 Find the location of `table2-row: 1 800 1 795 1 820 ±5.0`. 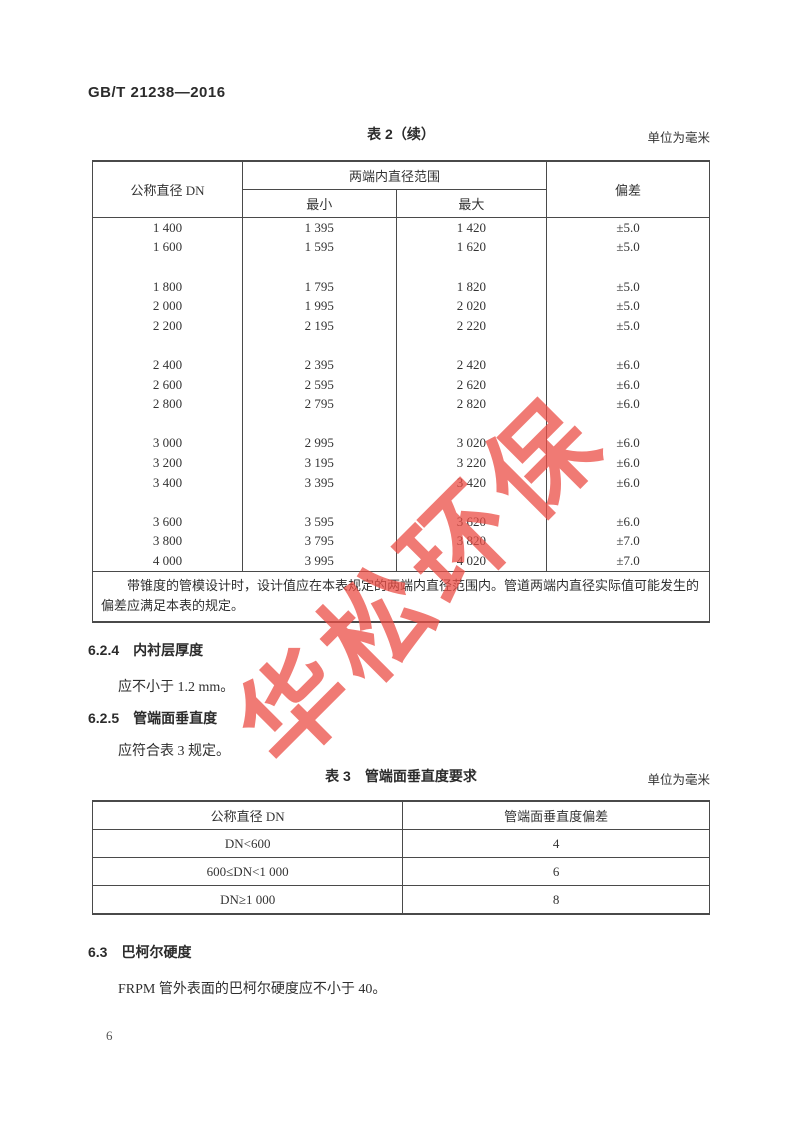

table2-row: 1 800 1 795 1 820 ±5.0 is located at coordinates (401, 286).